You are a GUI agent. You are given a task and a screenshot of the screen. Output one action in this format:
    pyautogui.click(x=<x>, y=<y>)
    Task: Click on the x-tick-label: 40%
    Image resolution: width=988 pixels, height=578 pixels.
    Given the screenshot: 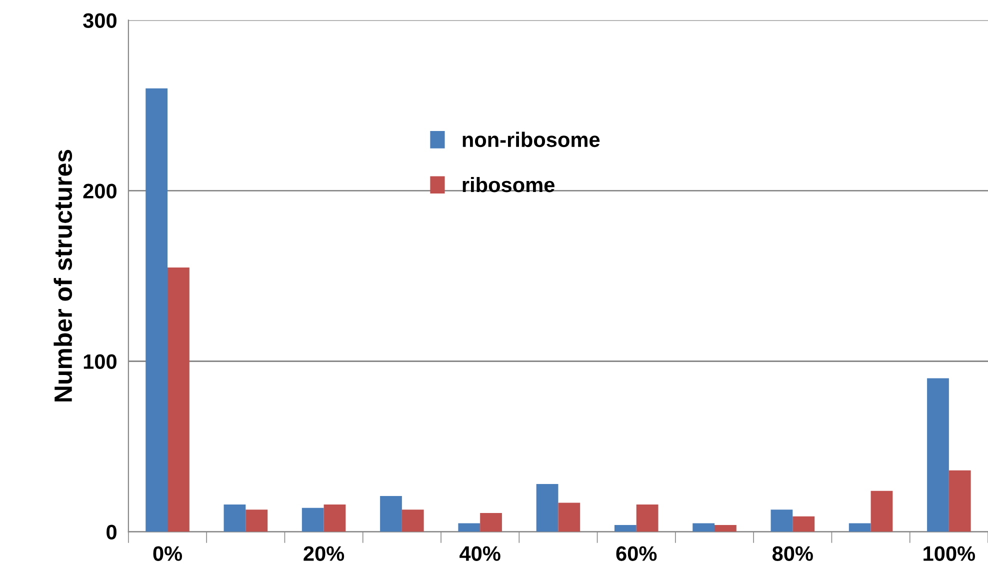 What is the action you would take?
    pyautogui.click(x=480, y=553)
    